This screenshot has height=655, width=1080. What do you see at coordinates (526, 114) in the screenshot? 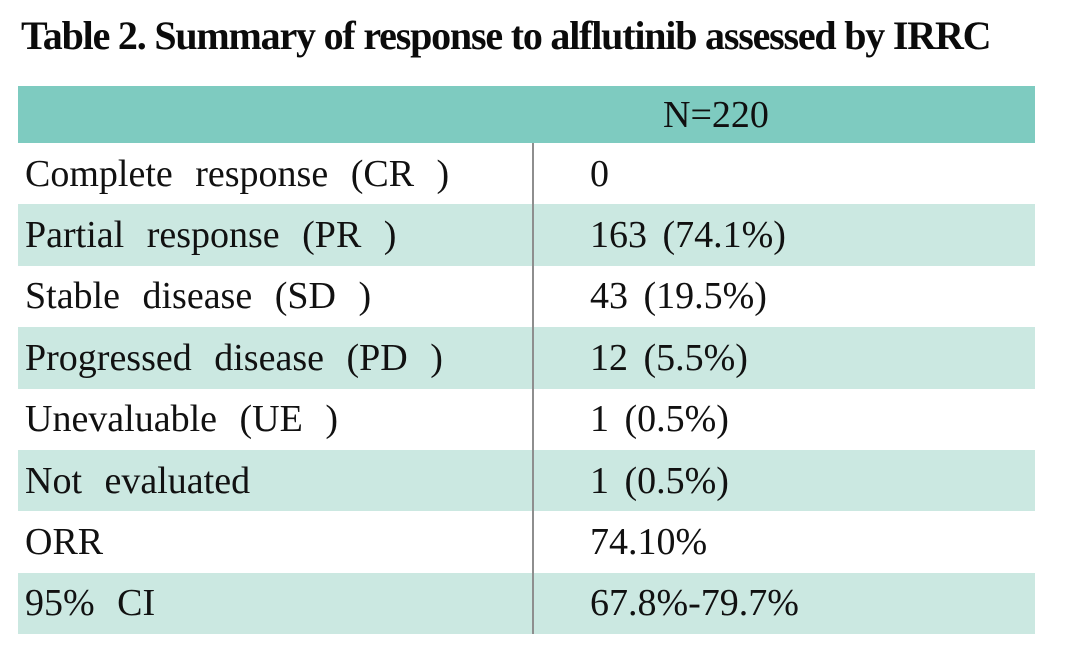
I see `table-header-row: N=220` at bounding box center [526, 114].